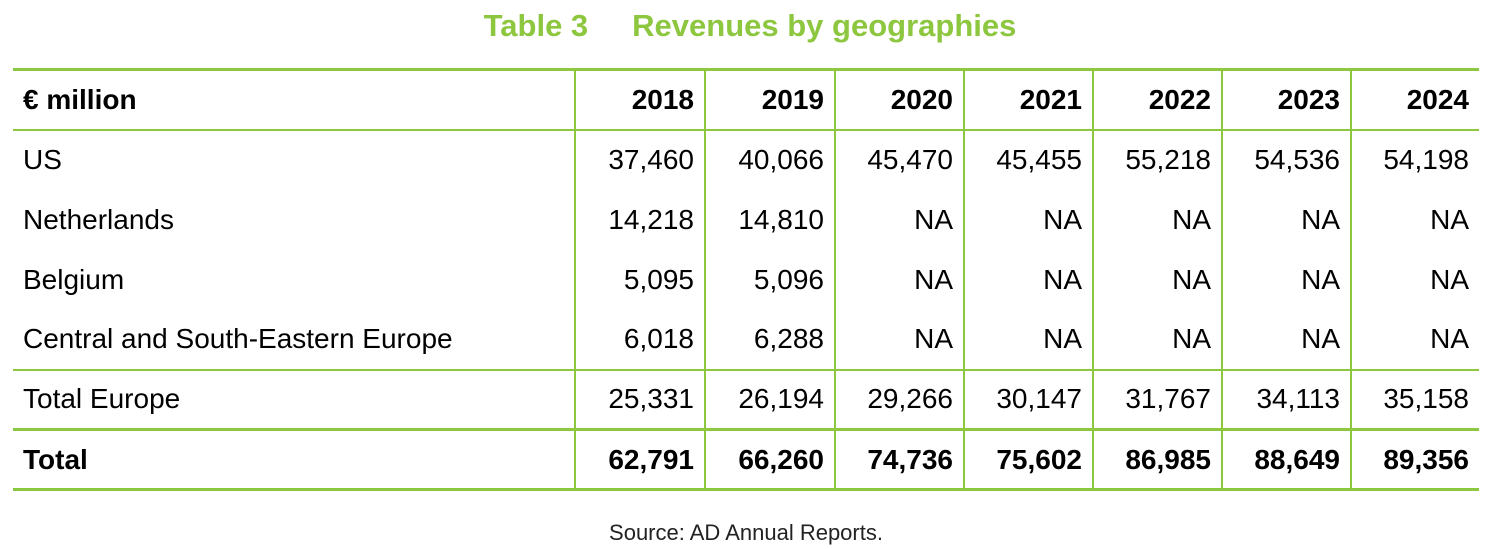 Image resolution: width=1500 pixels, height=549 pixels. Describe the element at coordinates (1414, 99) in the screenshot. I see `column-header-2024: 2024` at that location.